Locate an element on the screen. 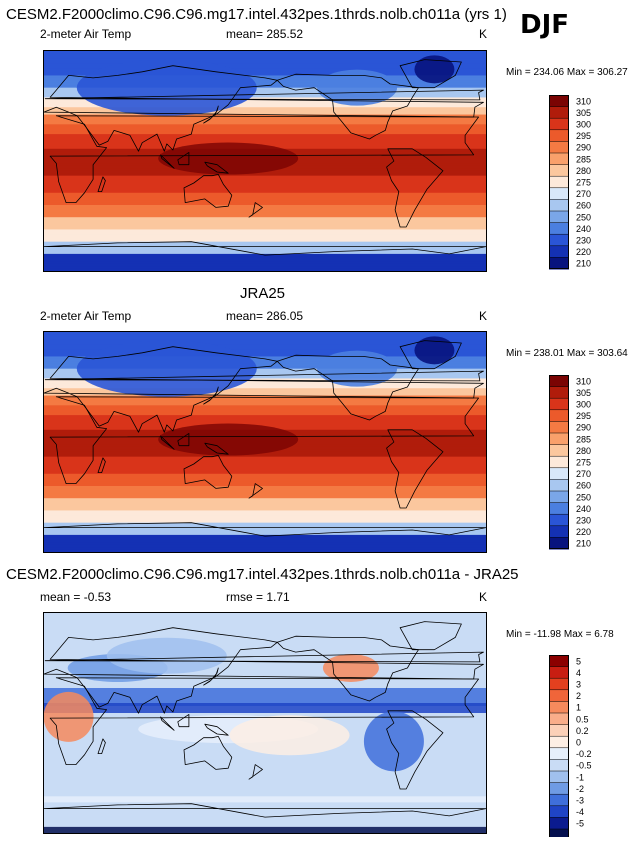 This screenshot has width=642, height=842. colorbar-tick-label: 250 is located at coordinates (583, 497).